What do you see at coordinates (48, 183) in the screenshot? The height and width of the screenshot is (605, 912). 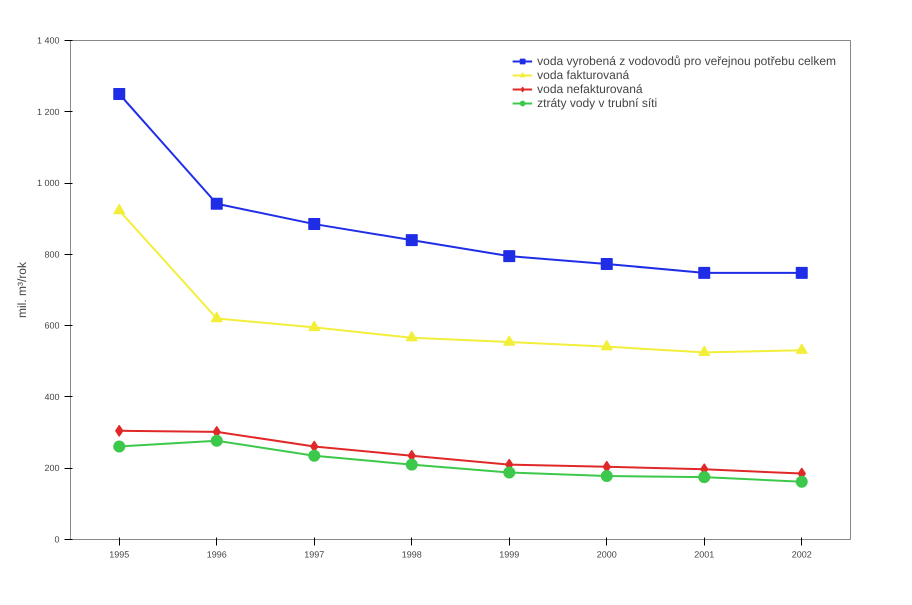 I see `y-tick-label: 1 000` at bounding box center [48, 183].